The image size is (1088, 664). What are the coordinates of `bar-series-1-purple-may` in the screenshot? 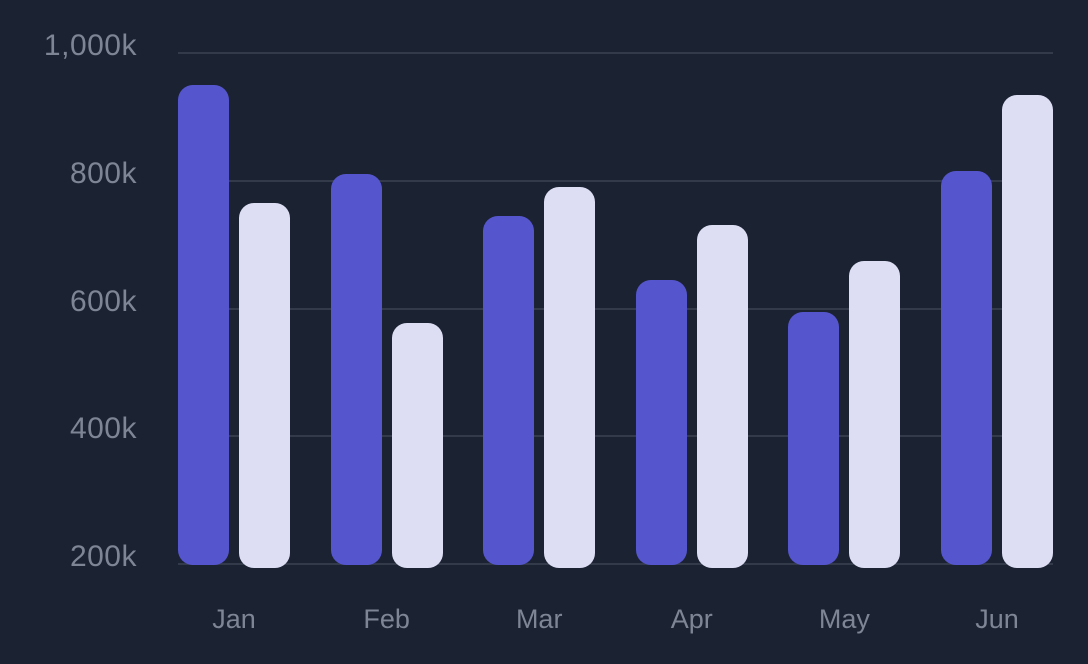 It's located at (814, 438).